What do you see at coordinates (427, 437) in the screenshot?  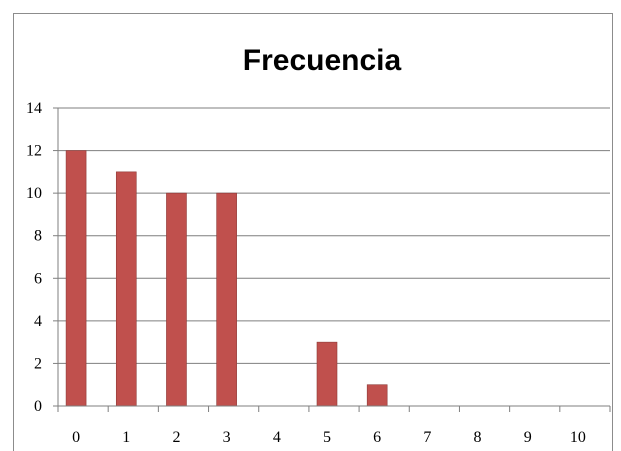 I see `x-tick-label: 7` at bounding box center [427, 437].